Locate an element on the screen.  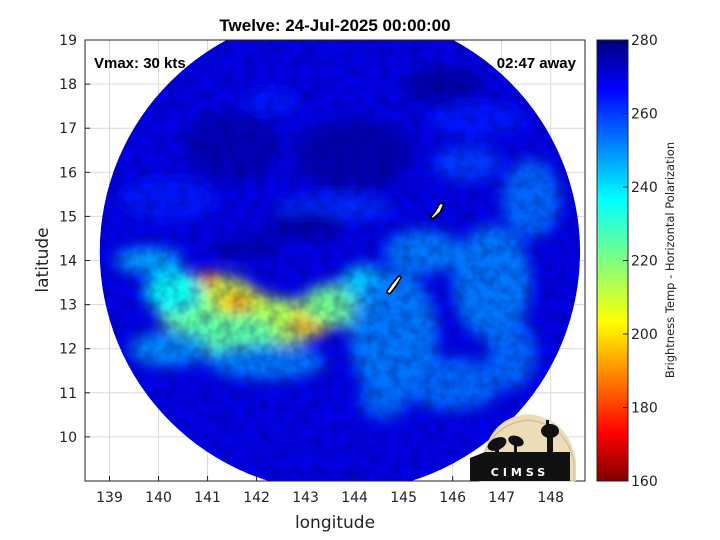
y-tick-label: 14 is located at coordinates (68, 262).